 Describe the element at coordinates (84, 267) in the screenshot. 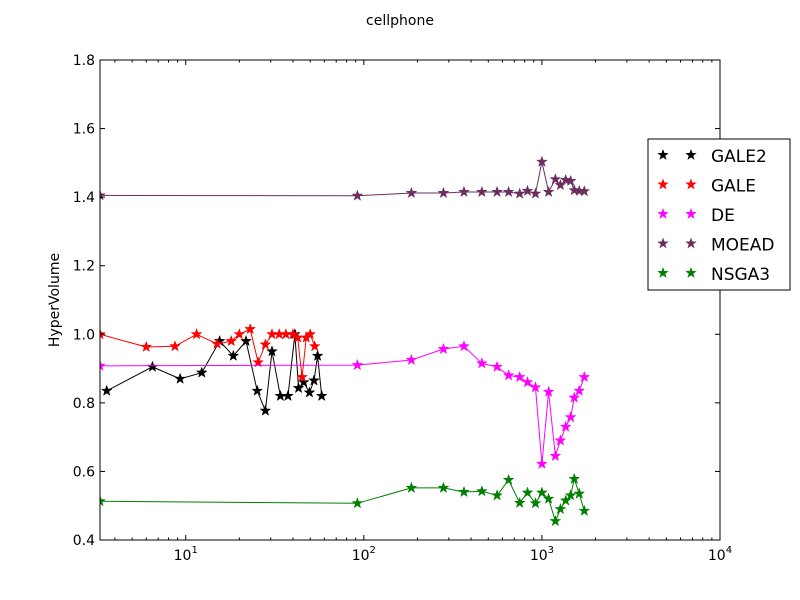

I see `y-tick-label: 1.2` at that location.